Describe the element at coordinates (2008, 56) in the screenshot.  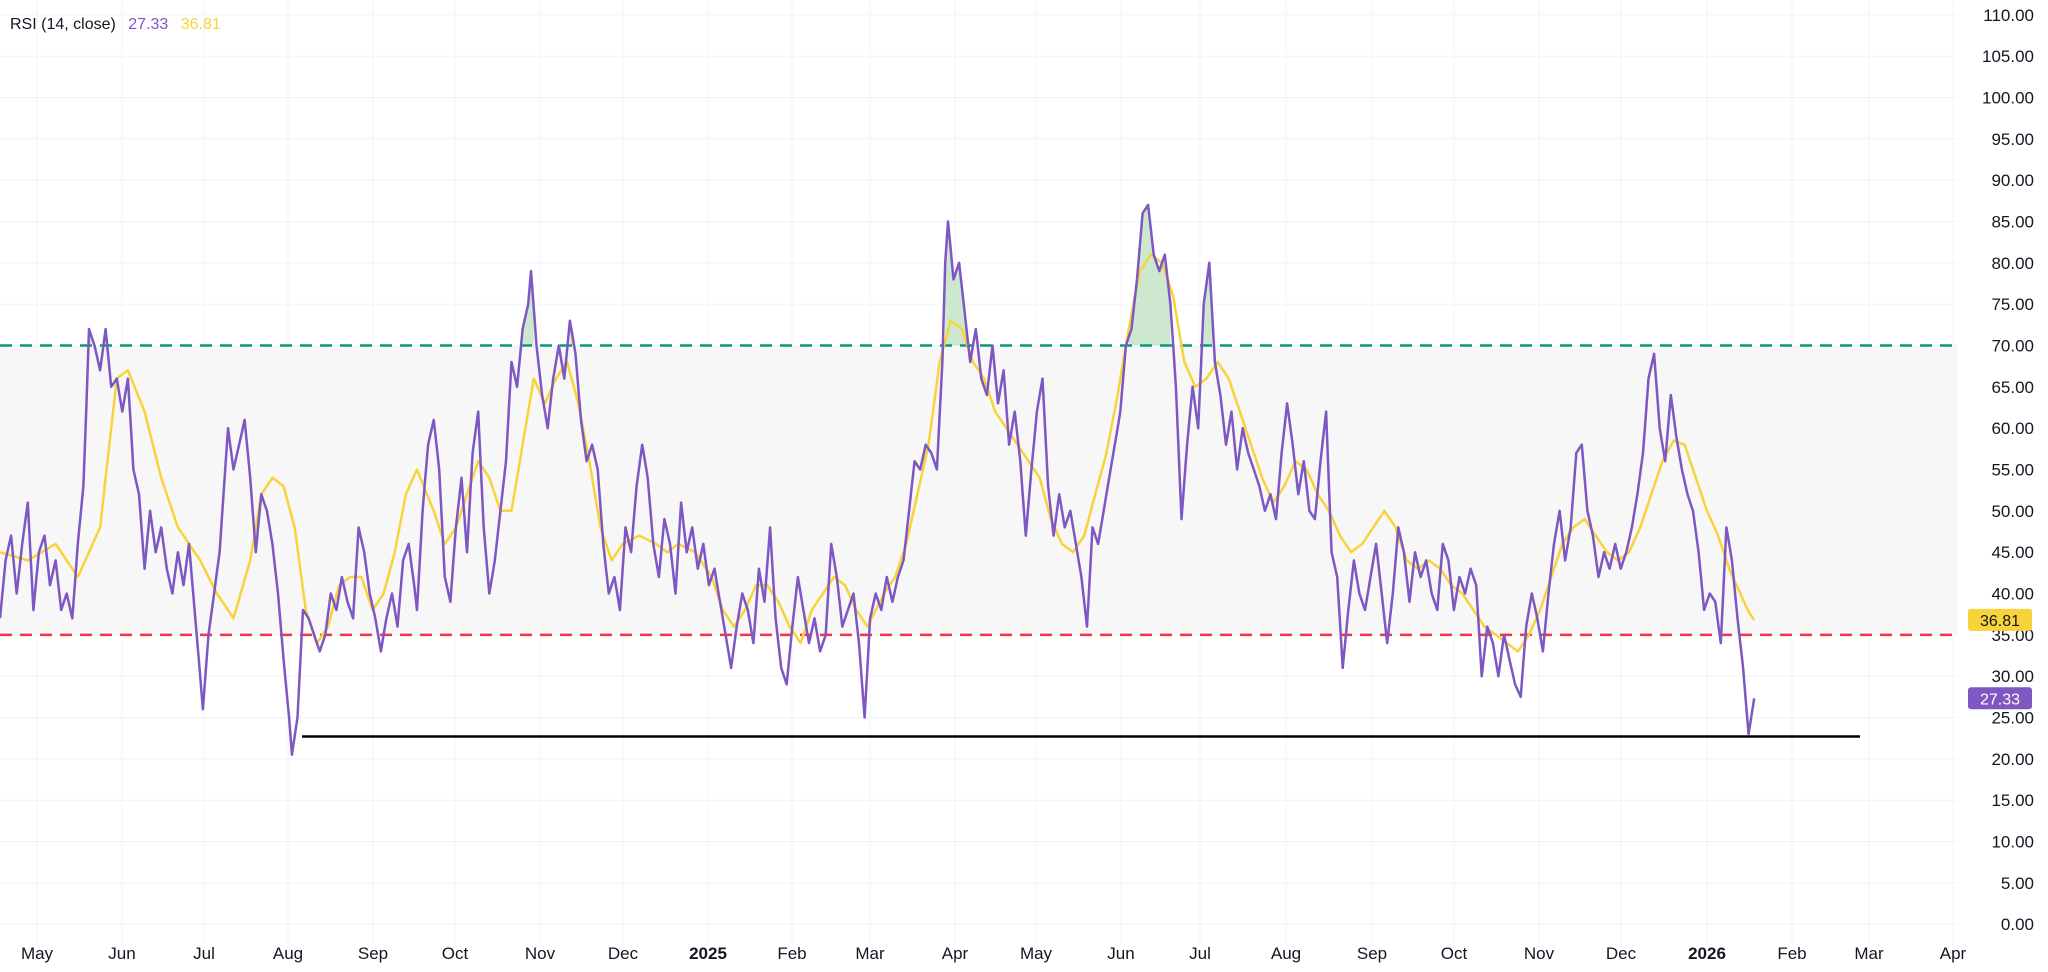
I see `y-tick-label: 105.00` at that location.